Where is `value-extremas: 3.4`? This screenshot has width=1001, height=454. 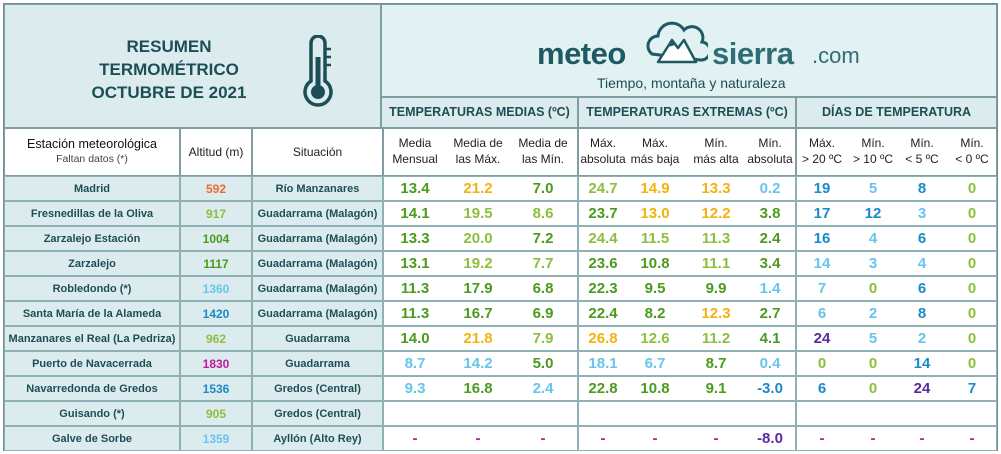 value-extremas: 3.4 is located at coordinates (770, 263).